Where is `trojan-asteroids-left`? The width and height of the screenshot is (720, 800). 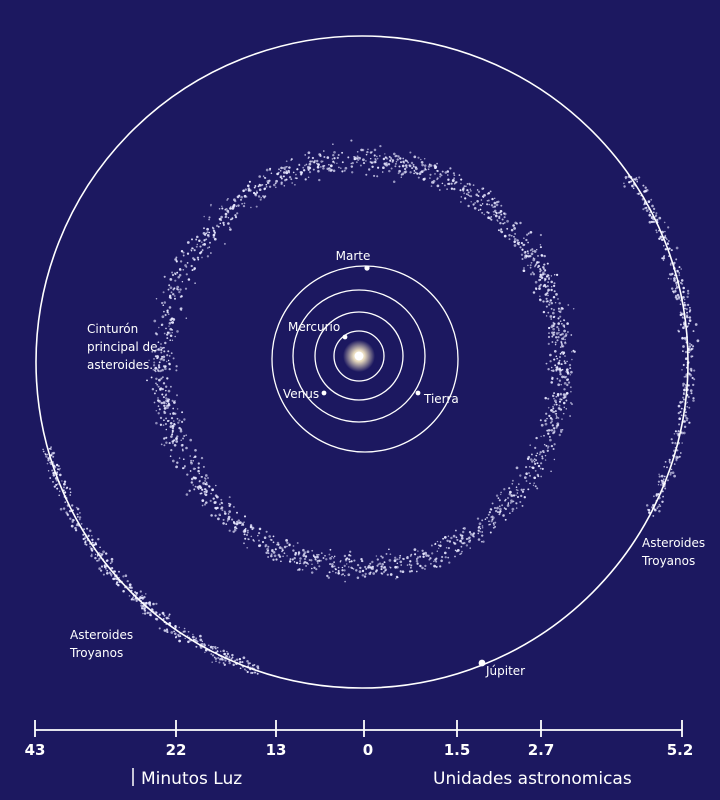
trojan-asteroids-left is located at coordinates (151, 560).